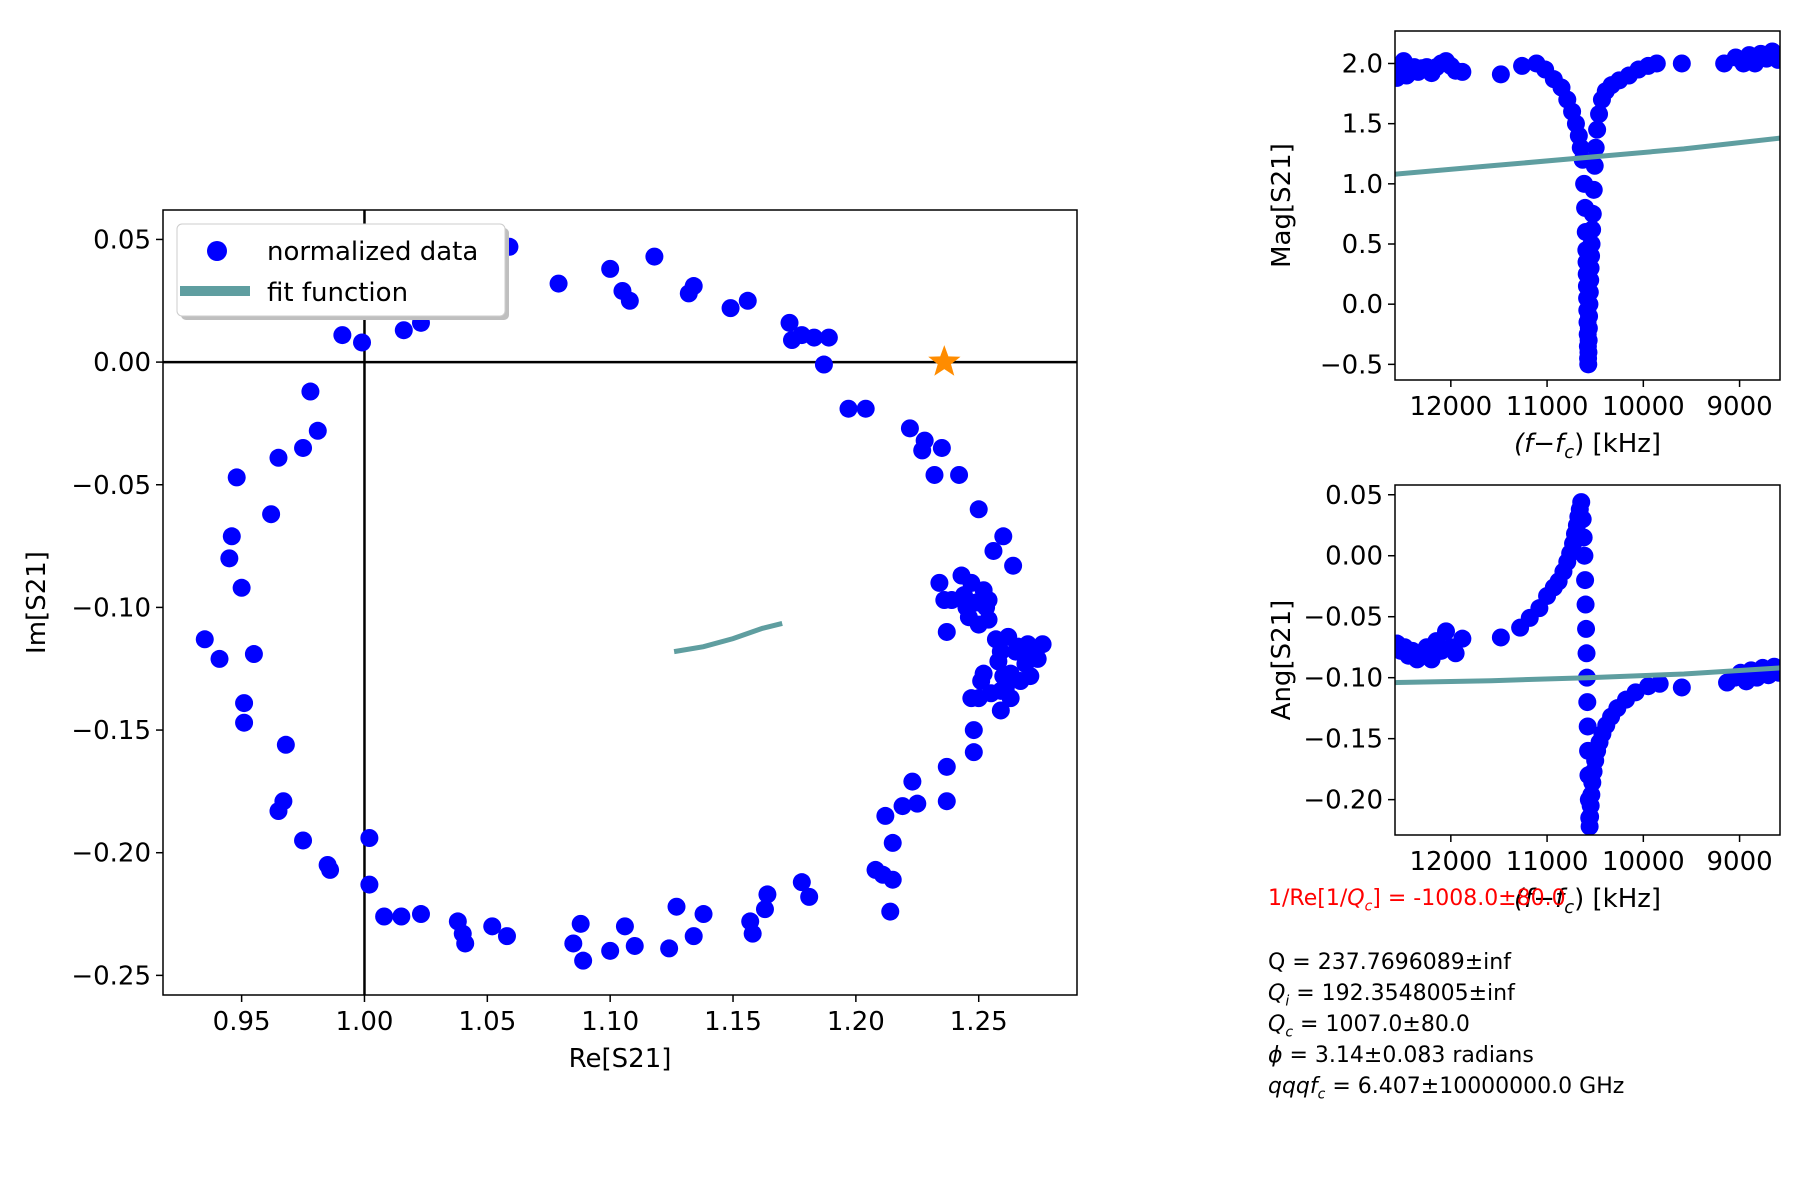  I want to click on fc-value: = 6.407±10000000.0 GHz, so click(1475, 1086).